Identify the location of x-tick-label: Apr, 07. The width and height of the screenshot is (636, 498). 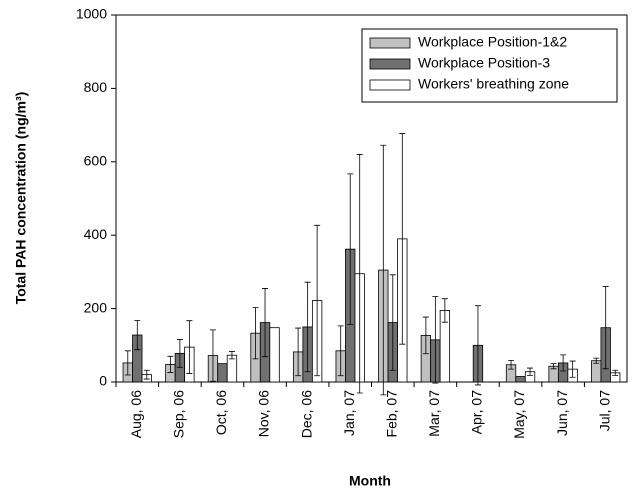
(477, 412).